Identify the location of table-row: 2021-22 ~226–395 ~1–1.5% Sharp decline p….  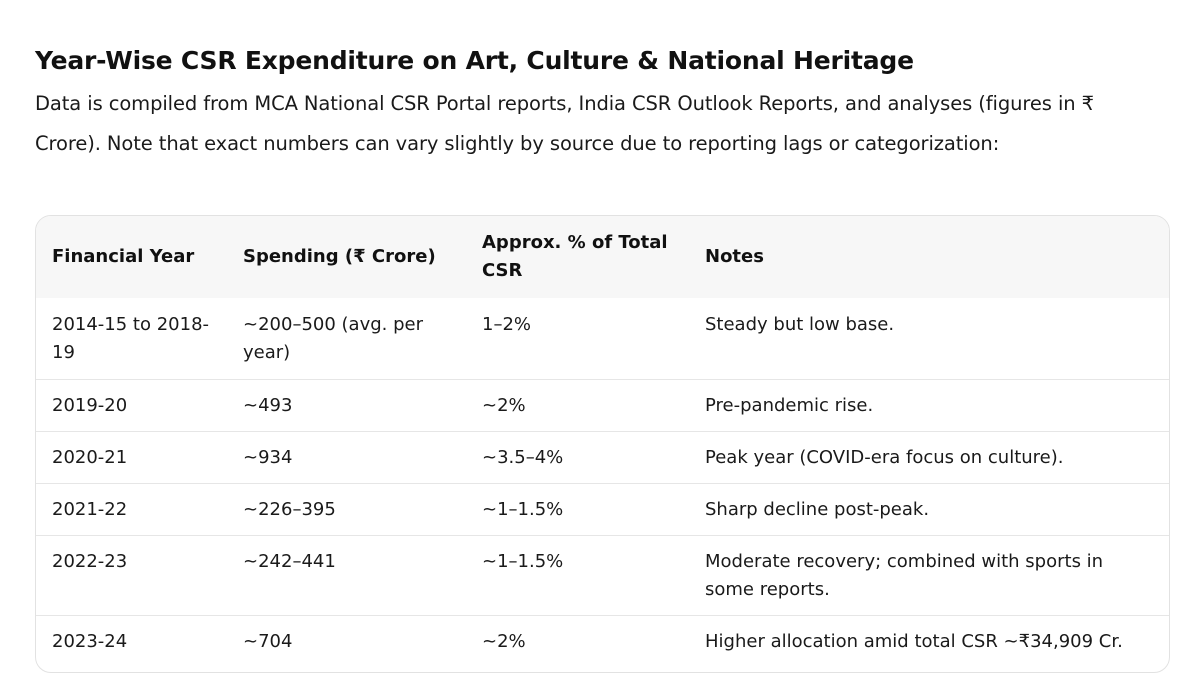
(602, 509).